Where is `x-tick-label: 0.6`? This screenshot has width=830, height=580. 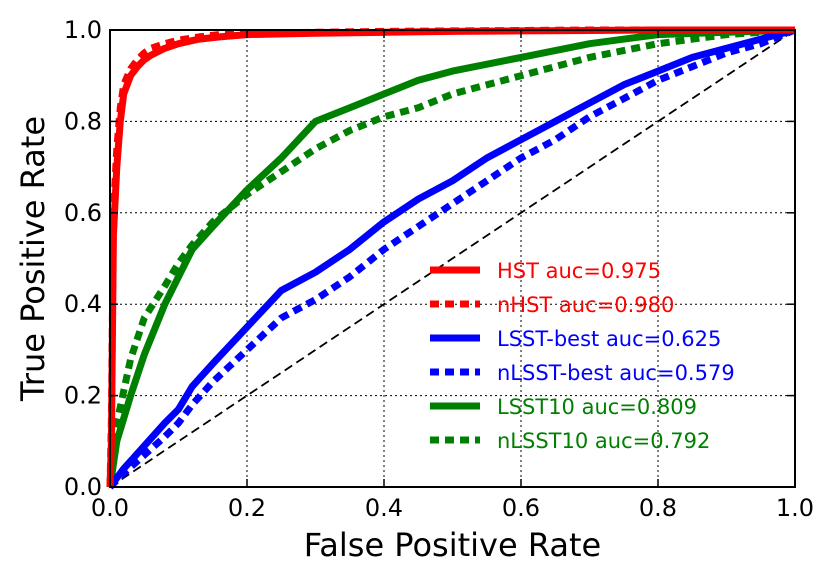
x-tick-label: 0.6 is located at coordinates (521, 508).